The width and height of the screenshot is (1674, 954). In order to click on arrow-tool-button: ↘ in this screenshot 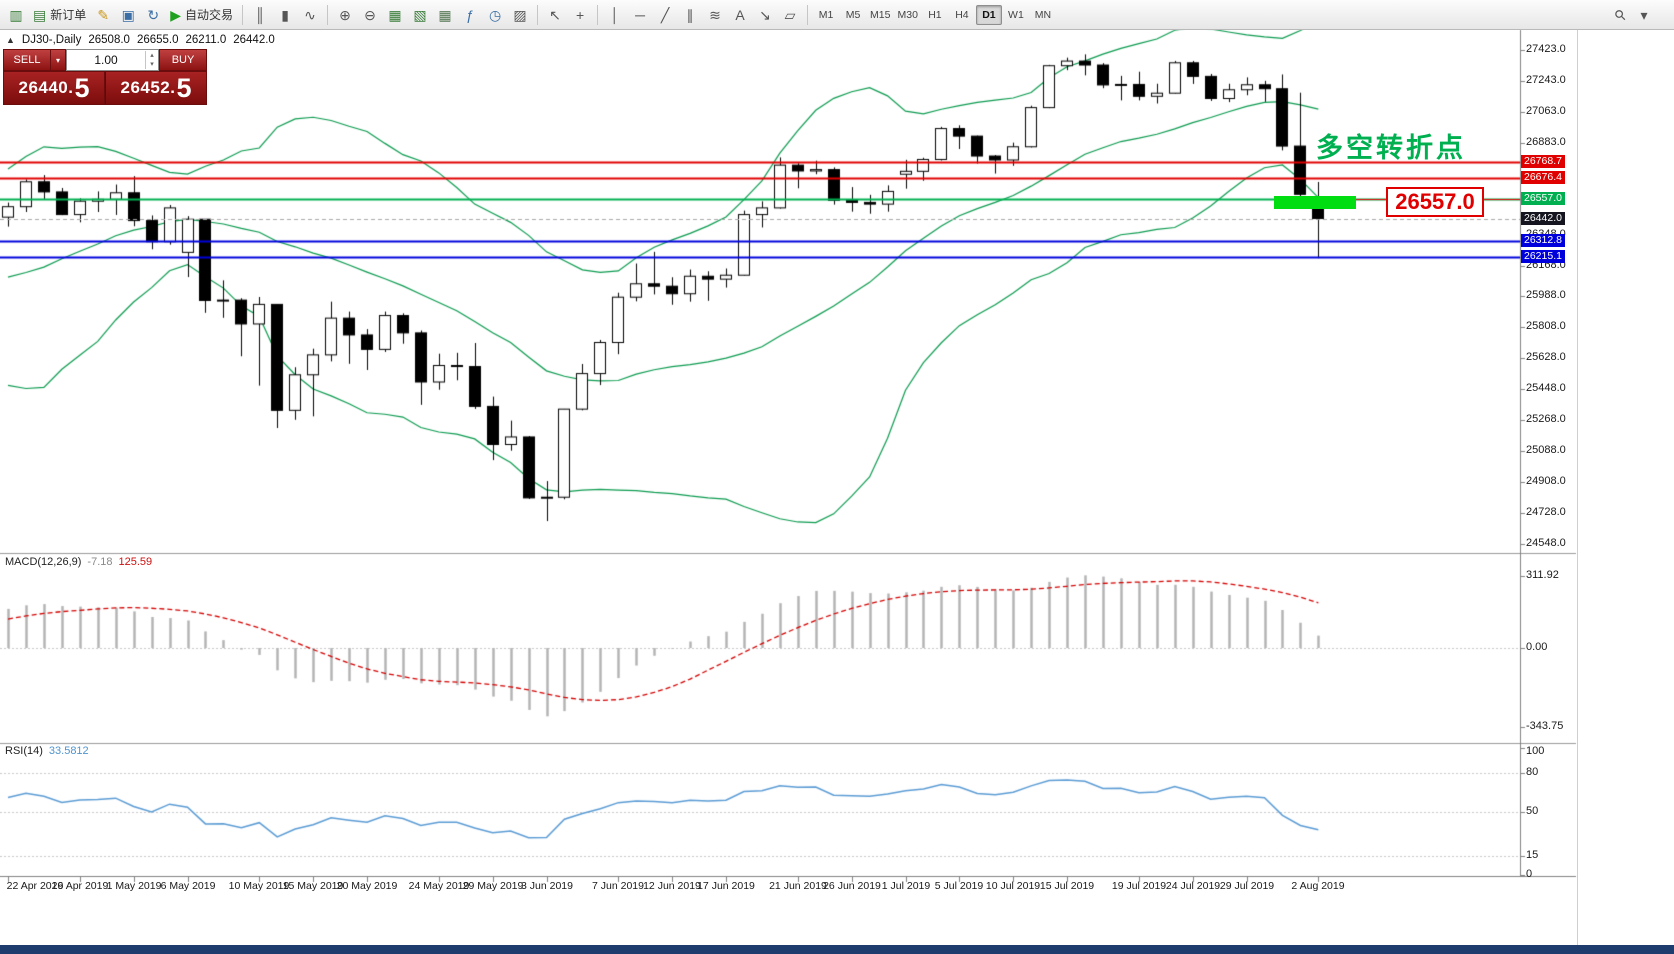, I will do `click(765, 15)`.